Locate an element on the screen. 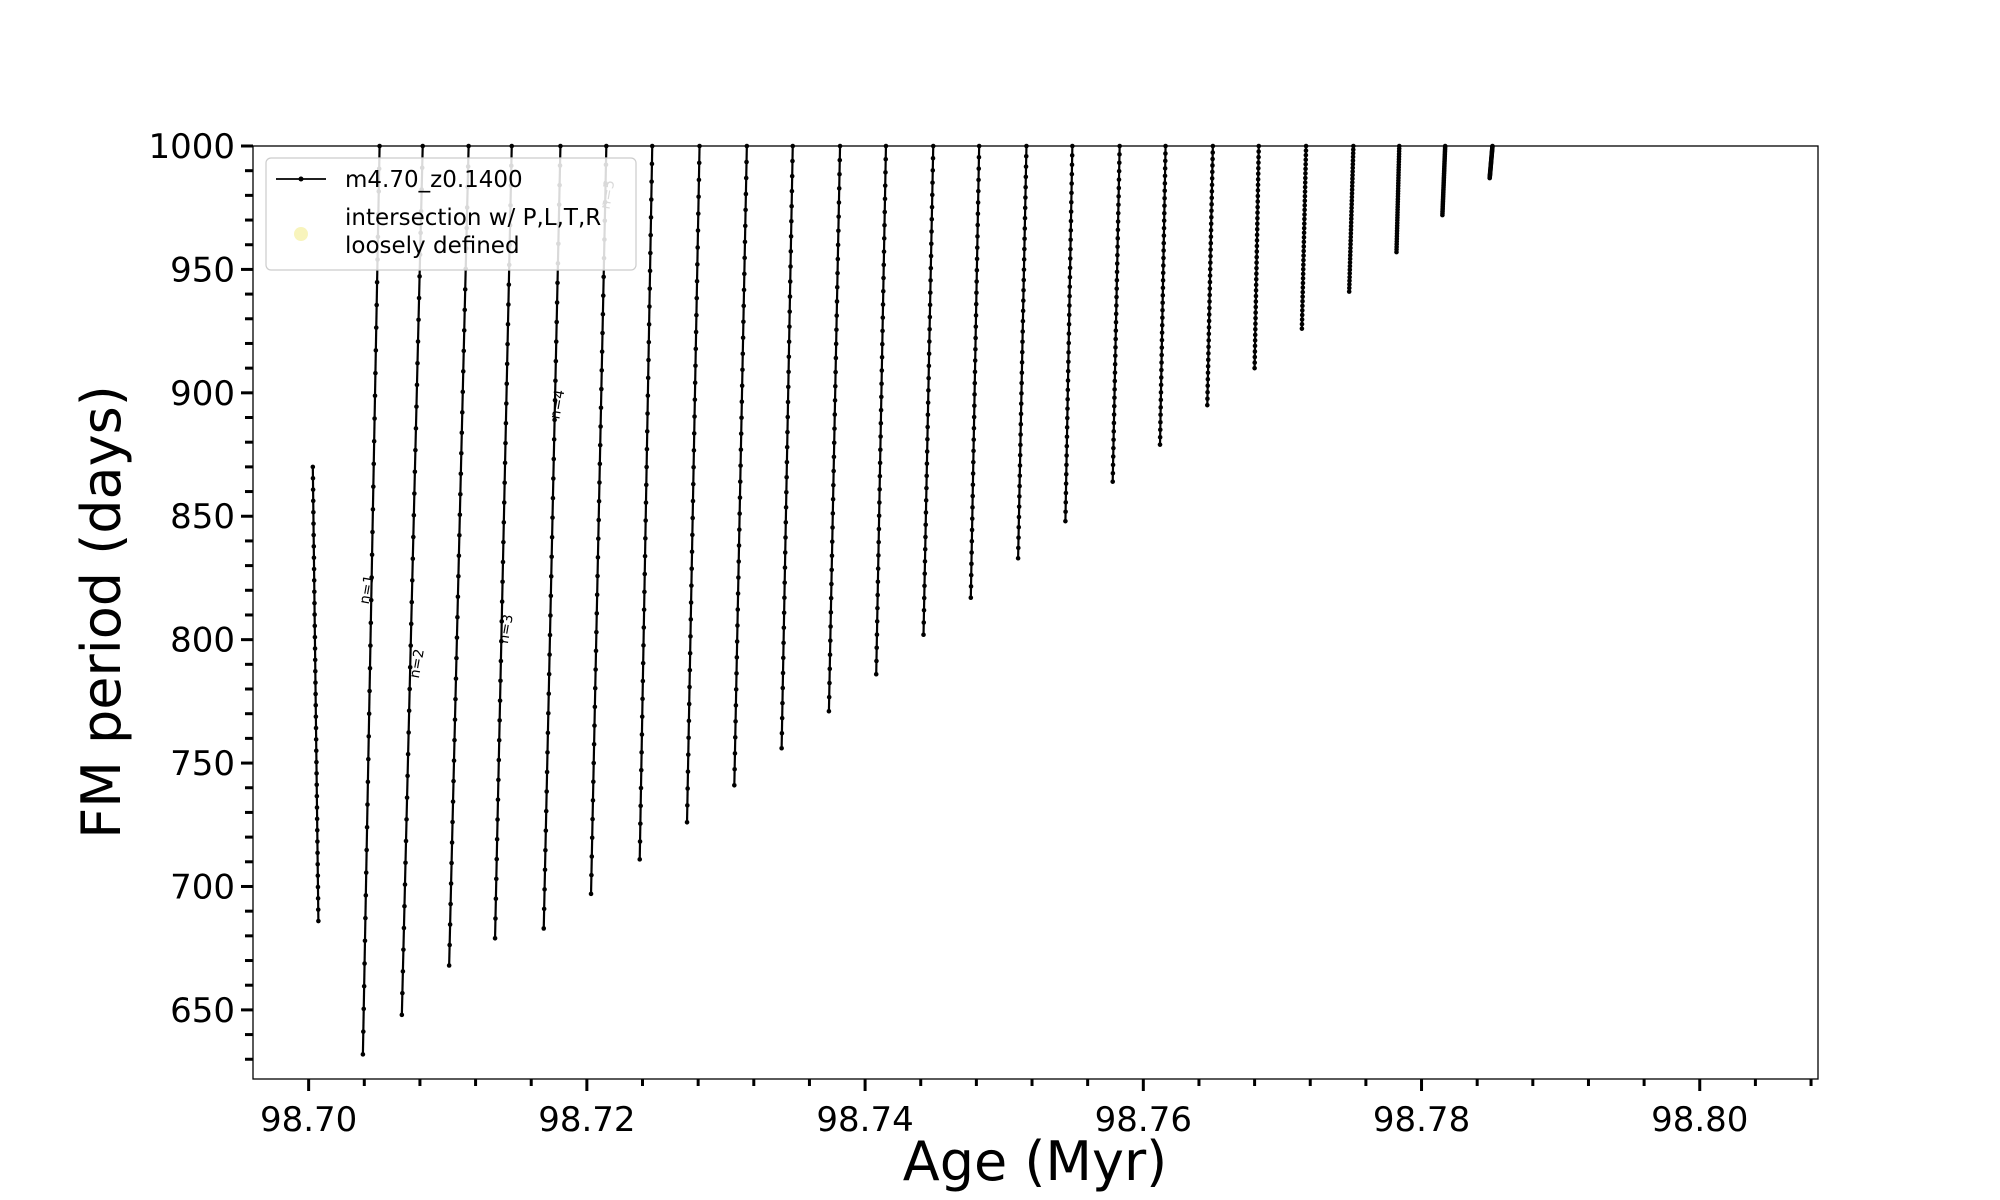  pulse-track is located at coordinates (975, 371).